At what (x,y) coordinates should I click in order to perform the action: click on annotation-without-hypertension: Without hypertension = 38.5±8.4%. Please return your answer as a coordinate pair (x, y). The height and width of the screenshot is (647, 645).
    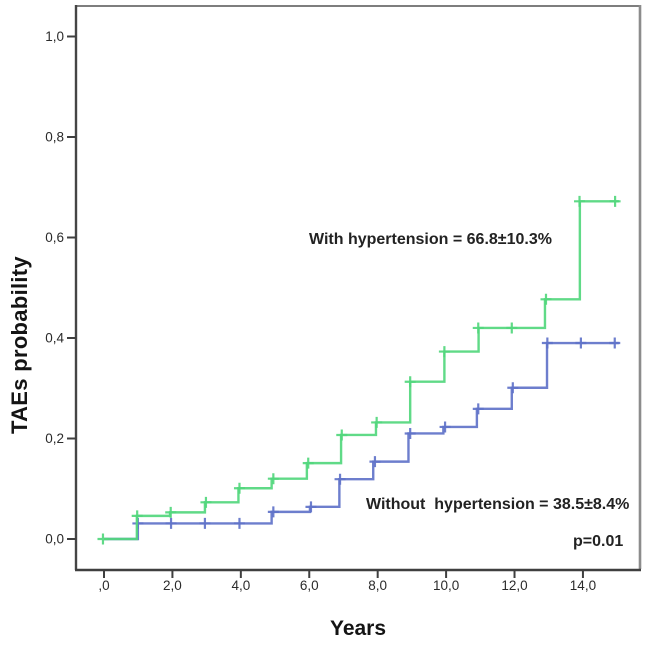
    Looking at the image, I should click on (498, 504).